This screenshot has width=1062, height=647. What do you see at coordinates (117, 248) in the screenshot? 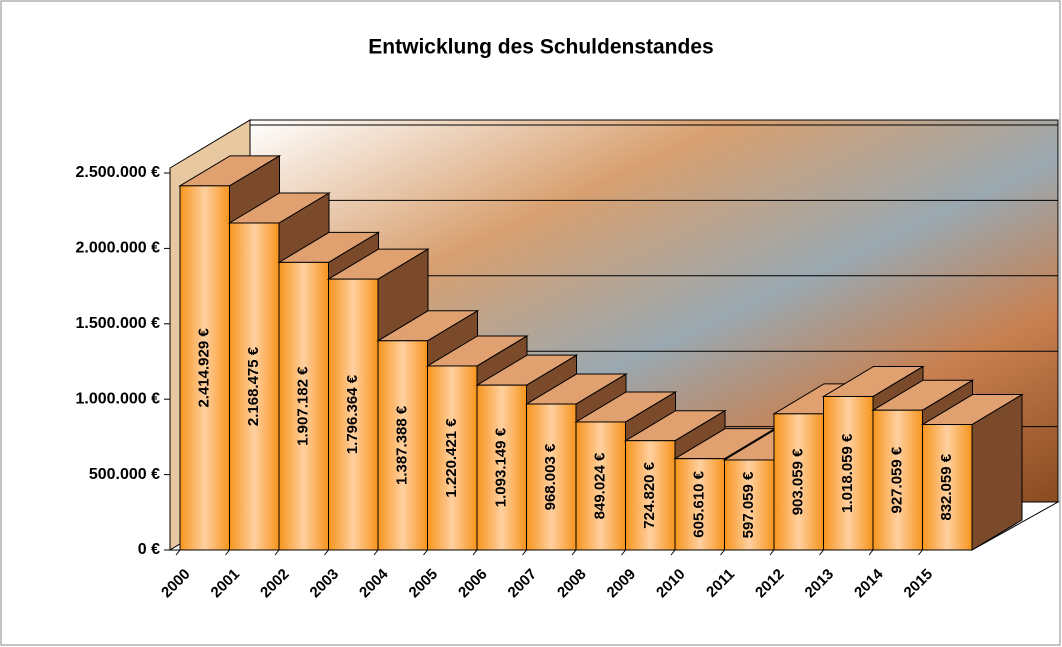
I see `y-tick-label: 2.000.000 €` at bounding box center [117, 248].